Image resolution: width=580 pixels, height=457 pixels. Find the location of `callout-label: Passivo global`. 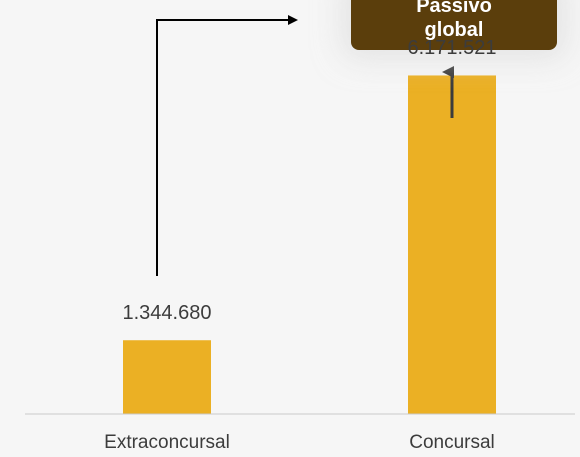

callout-label: Passivo global is located at coordinates (454, 20).